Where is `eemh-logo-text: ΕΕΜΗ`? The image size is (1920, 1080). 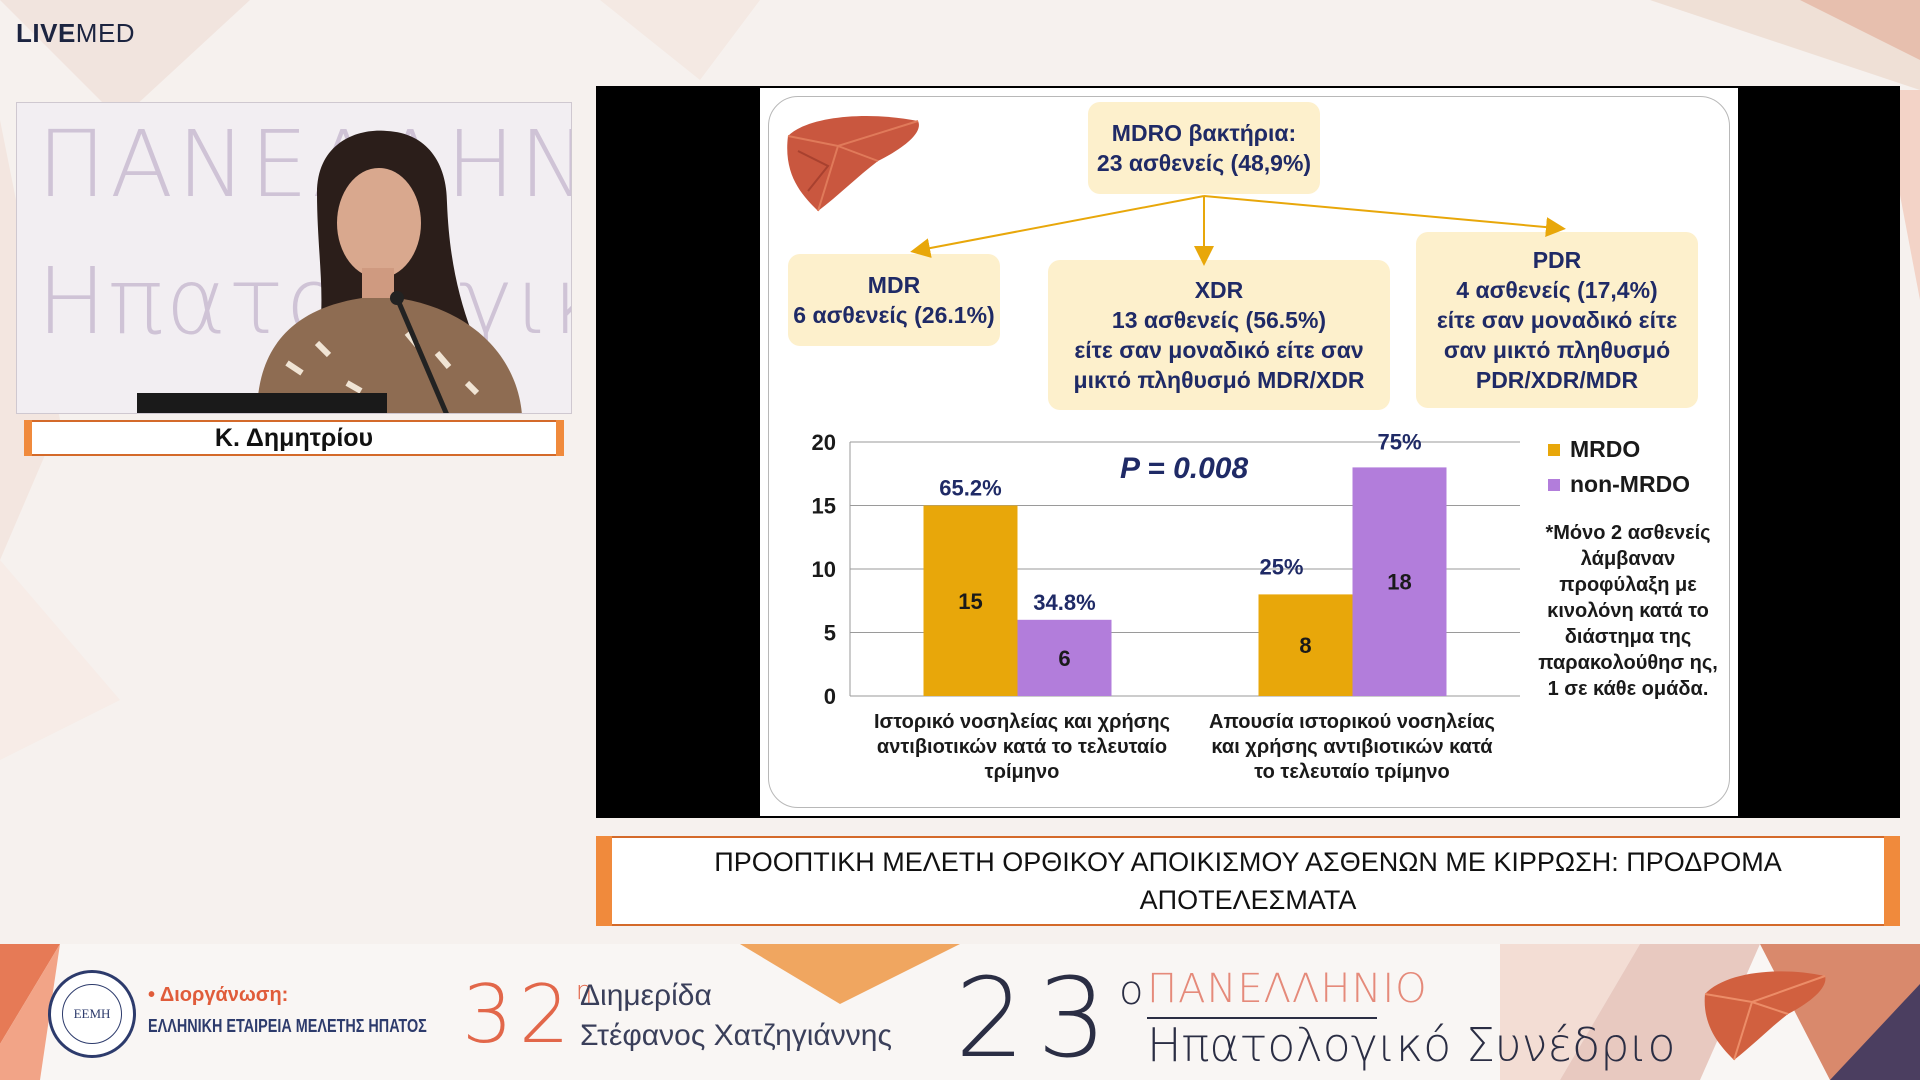
eemh-logo-text: ΕΕΜΗ is located at coordinates (92, 1014).